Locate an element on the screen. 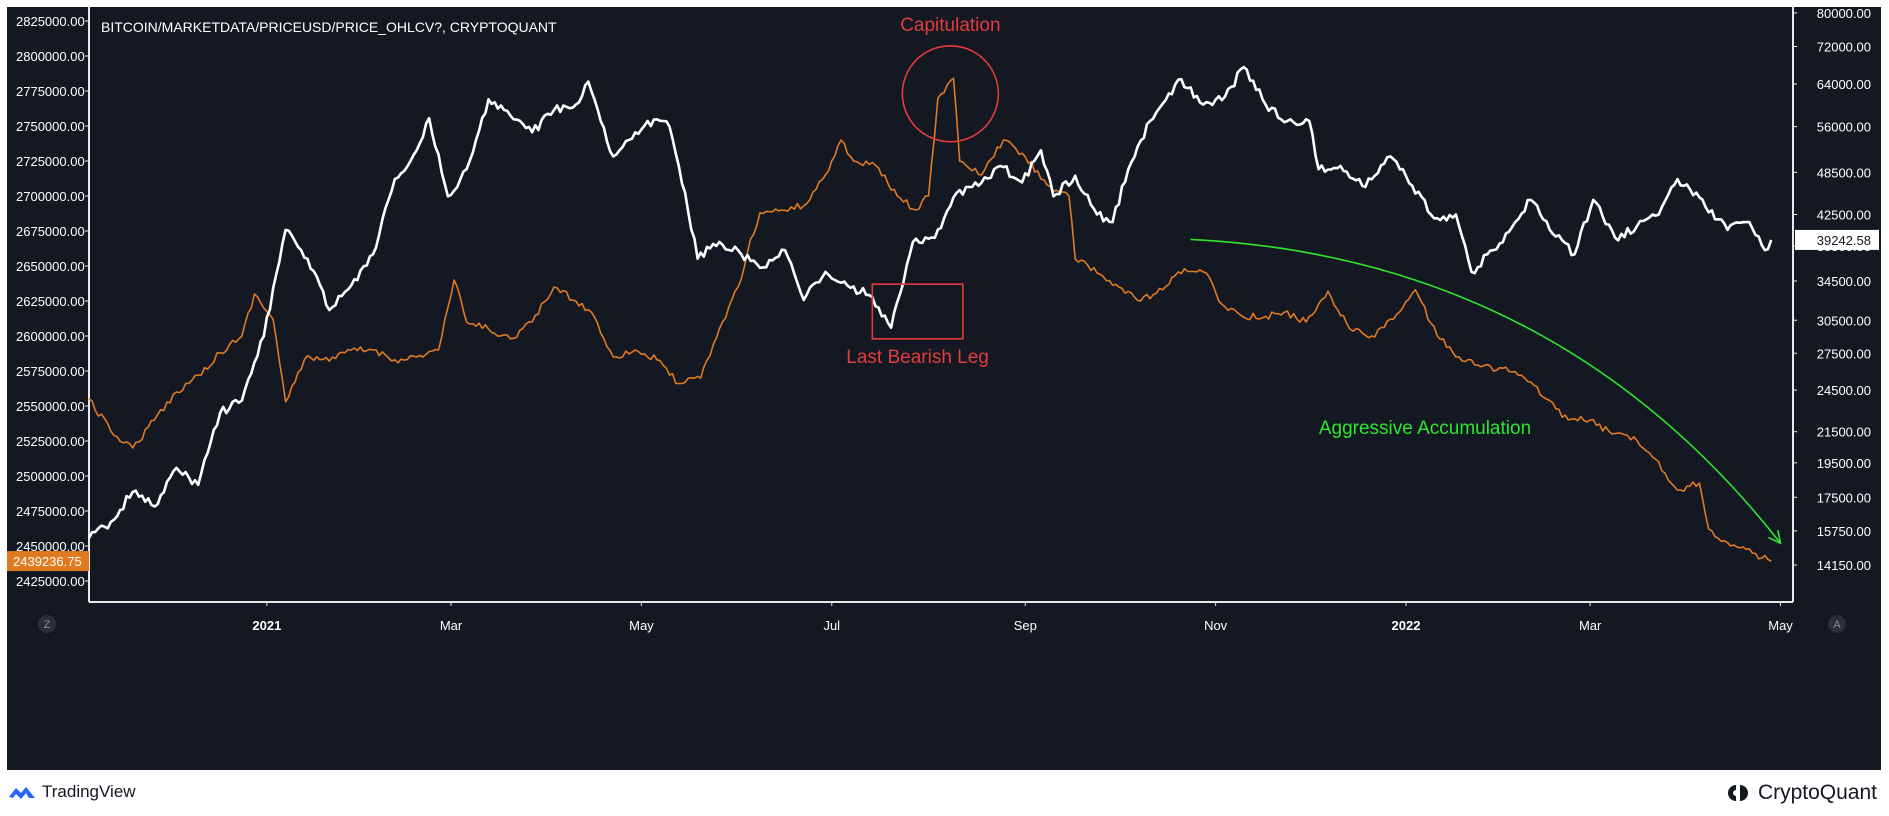 Image resolution: width=1889 pixels, height=816 pixels. right-tick-label: 80000.00 is located at coordinates (1844, 14).